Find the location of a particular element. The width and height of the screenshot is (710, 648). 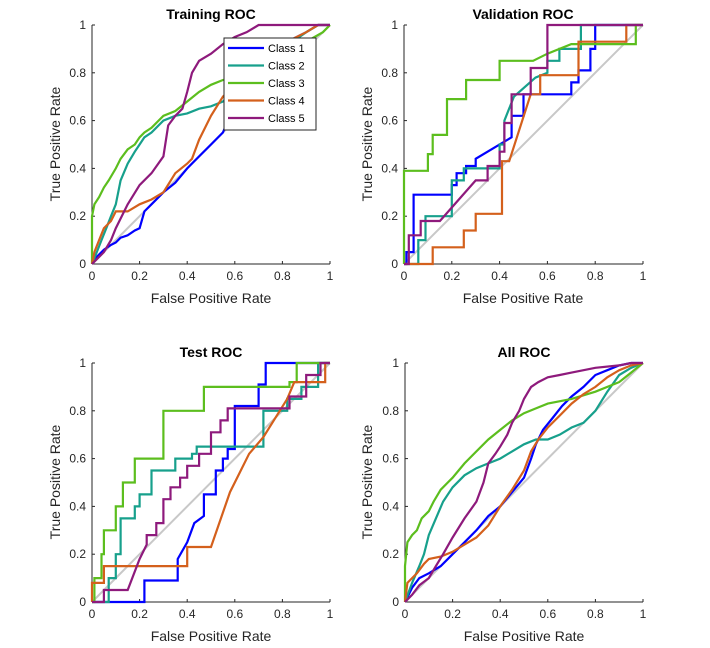

chance-diagonal-line is located at coordinates (523, 144).